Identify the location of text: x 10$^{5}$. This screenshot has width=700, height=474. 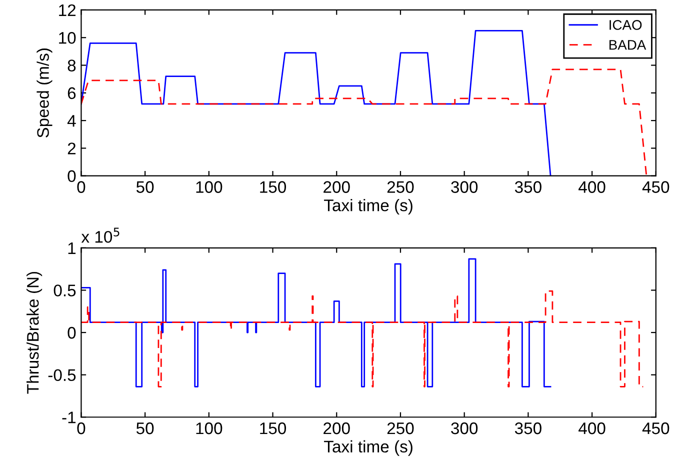
(100, 235).